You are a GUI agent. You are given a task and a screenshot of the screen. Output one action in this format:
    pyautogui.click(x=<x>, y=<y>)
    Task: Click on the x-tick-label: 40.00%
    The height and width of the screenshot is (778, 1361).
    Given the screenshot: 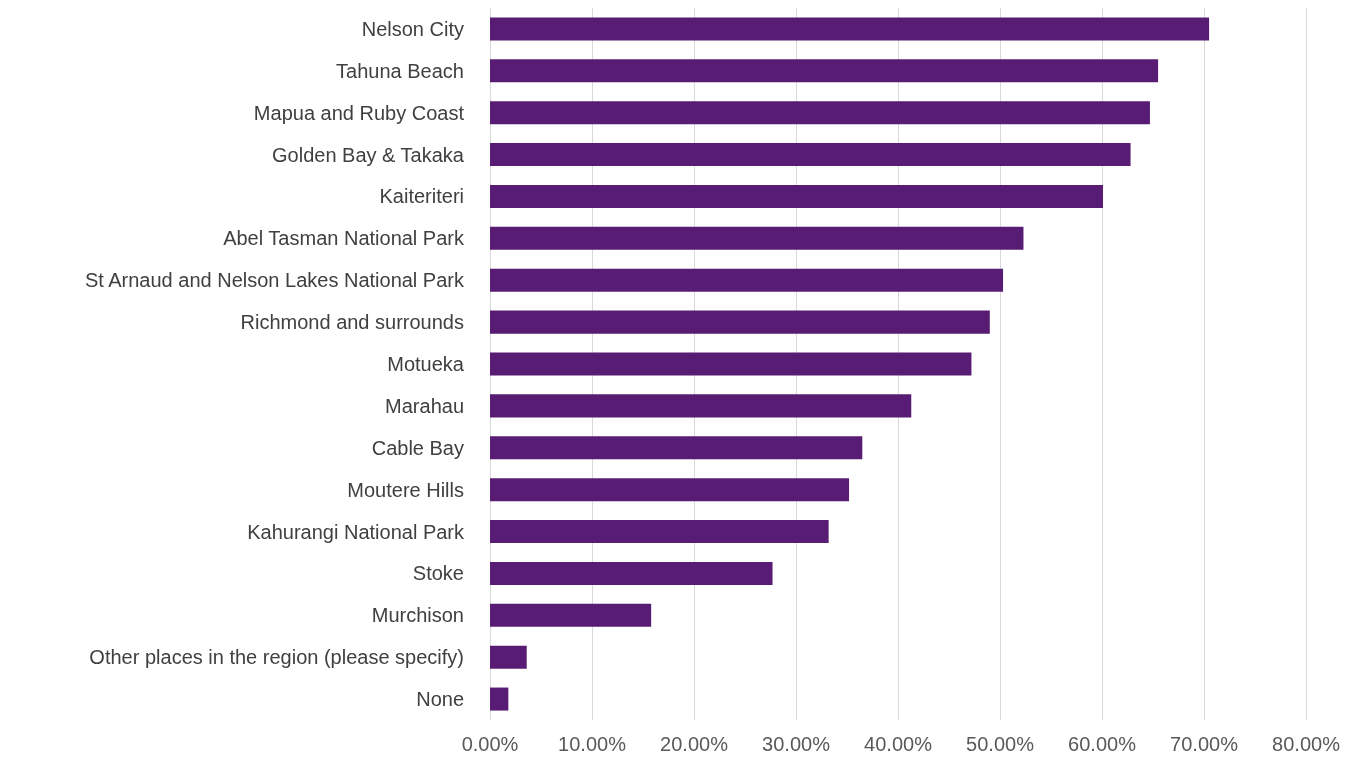 What is the action you would take?
    pyautogui.click(x=898, y=744)
    